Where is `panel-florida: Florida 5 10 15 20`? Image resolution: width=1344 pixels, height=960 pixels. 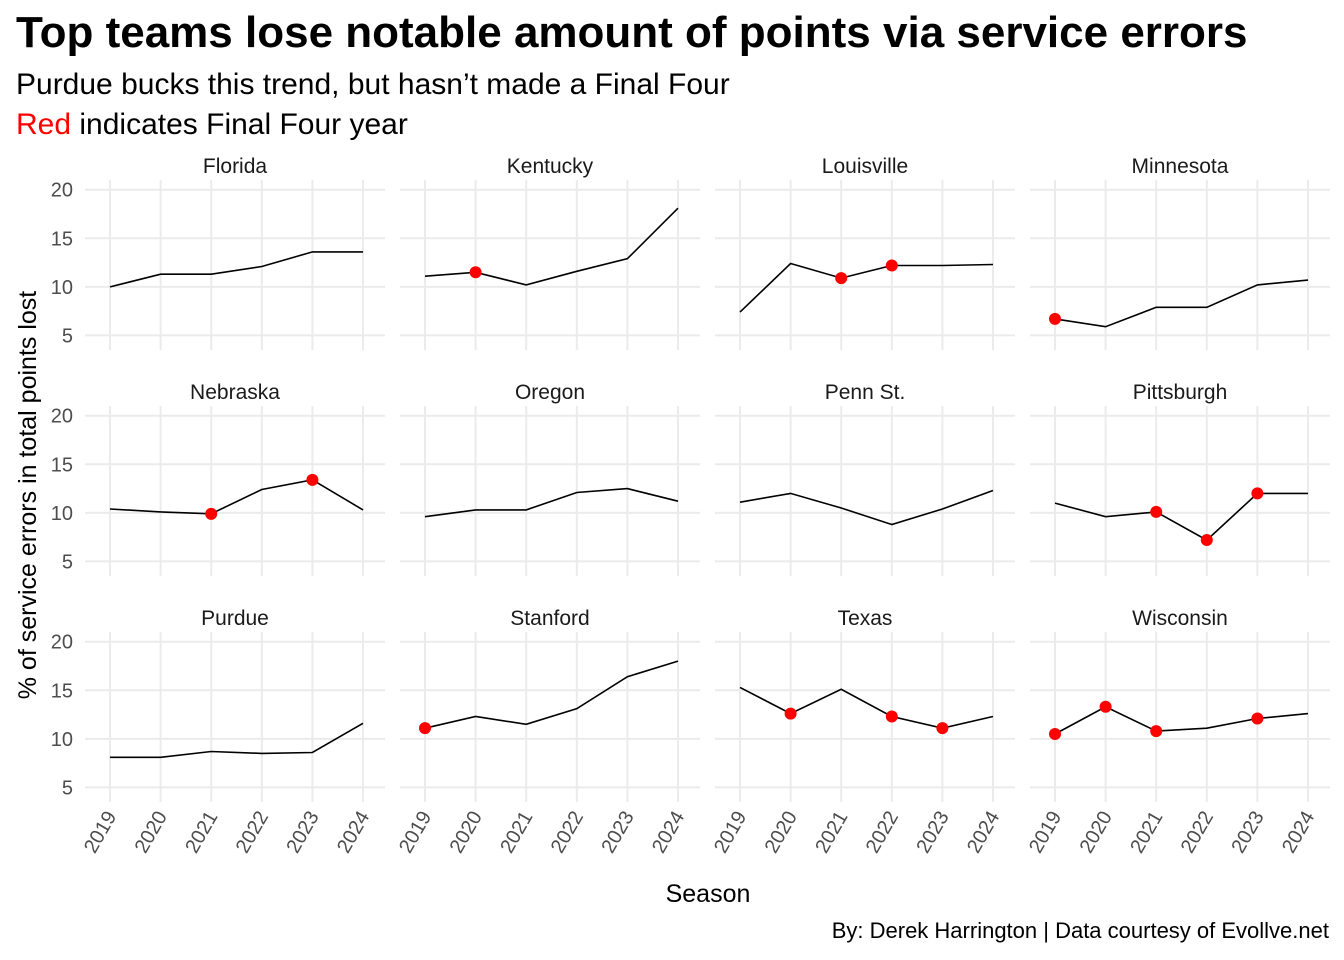 panel-florida: Florida 5 10 15 20 is located at coordinates (218, 252).